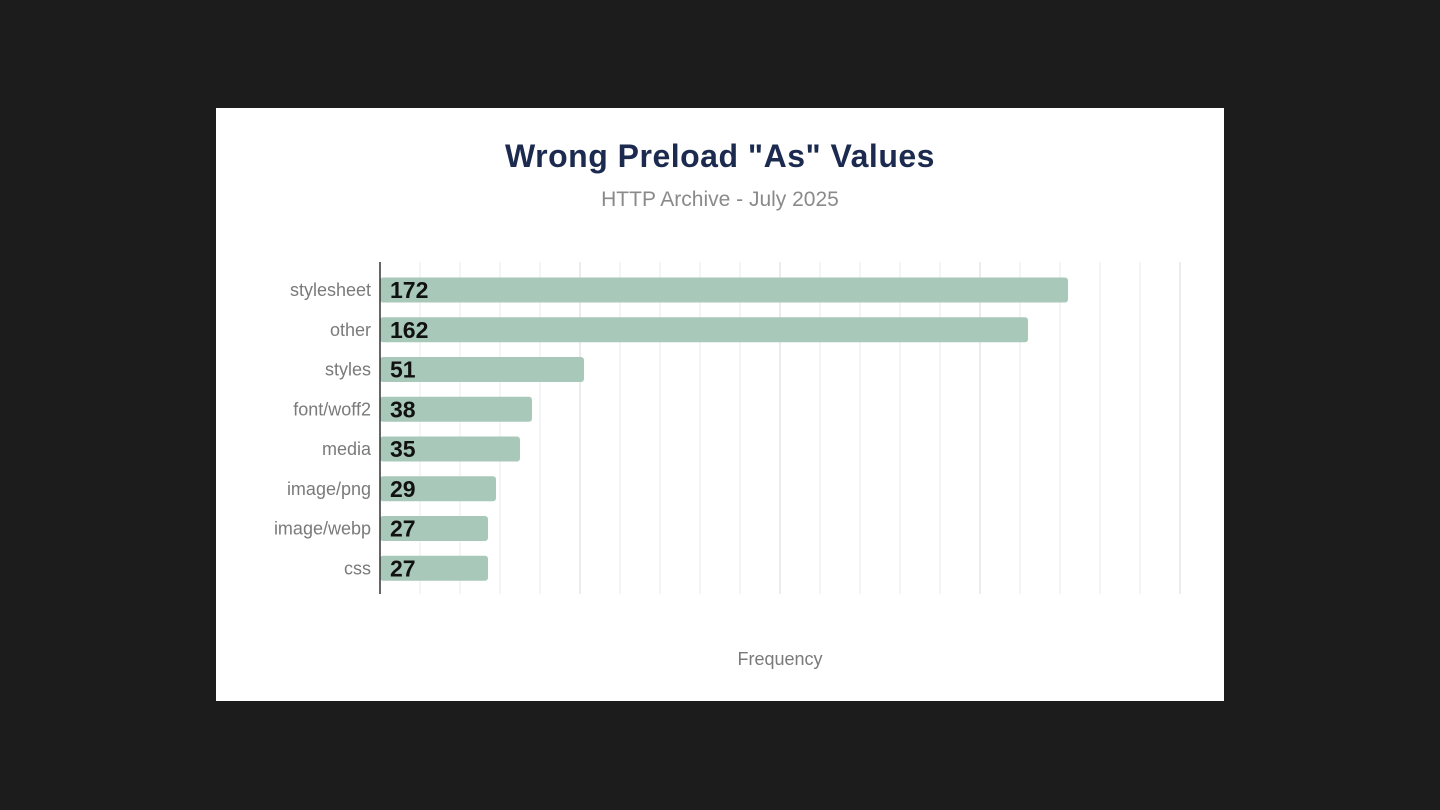  Describe the element at coordinates (409, 290) in the screenshot. I see `value-label: 172` at that location.